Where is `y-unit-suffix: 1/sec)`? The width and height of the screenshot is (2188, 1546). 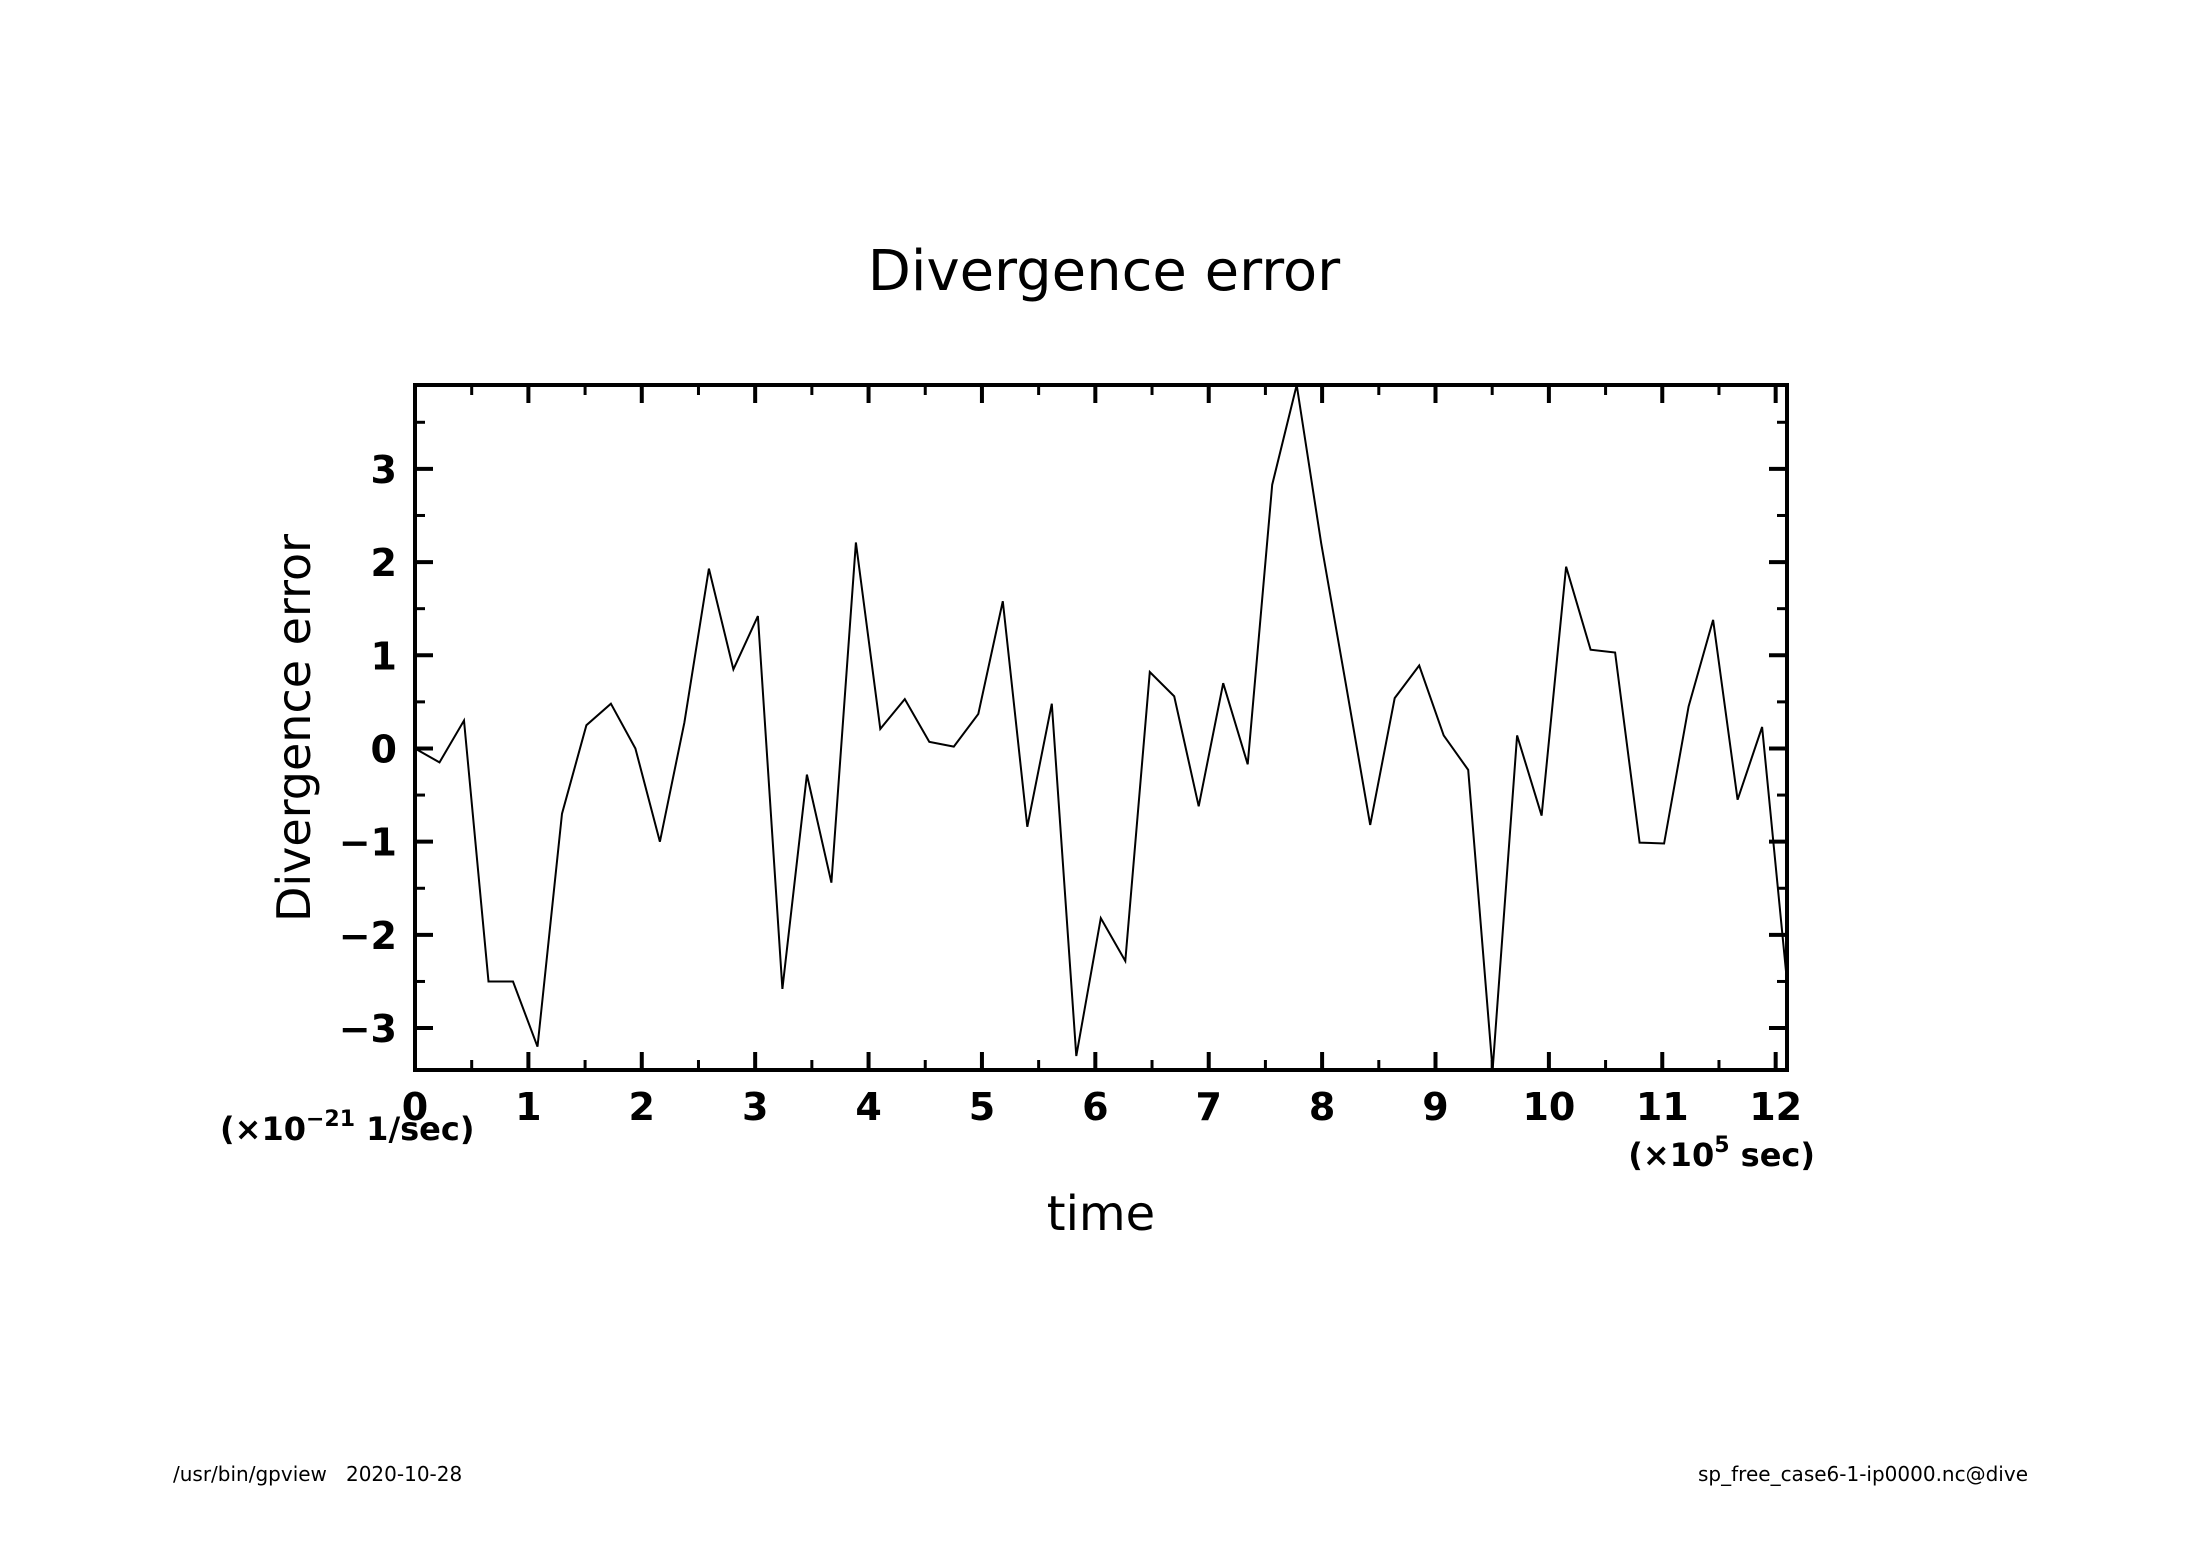 y-unit-suffix: 1/sec) is located at coordinates (414, 1129).